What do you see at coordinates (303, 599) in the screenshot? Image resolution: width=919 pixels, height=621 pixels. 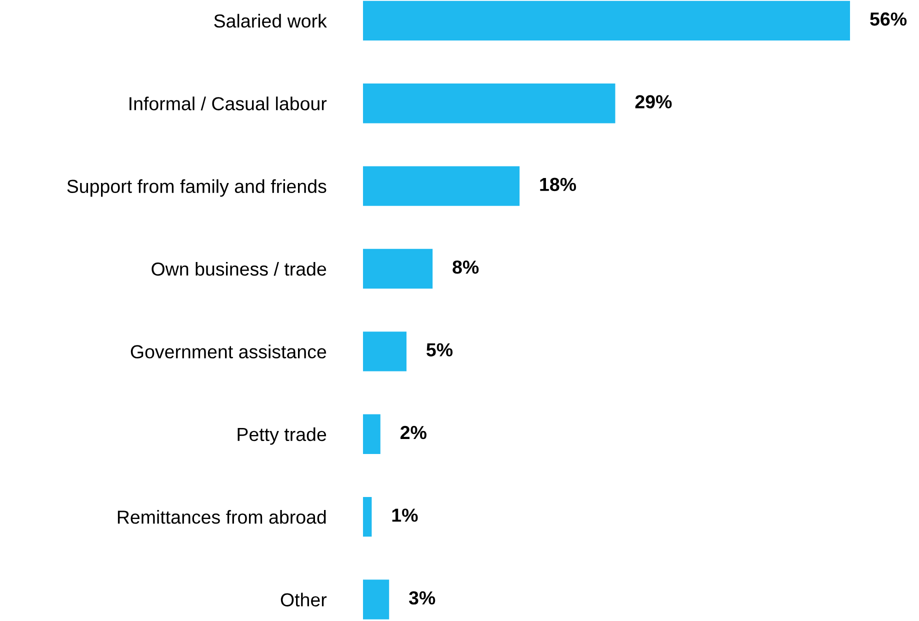 I see `y-tick-label: Other` at bounding box center [303, 599].